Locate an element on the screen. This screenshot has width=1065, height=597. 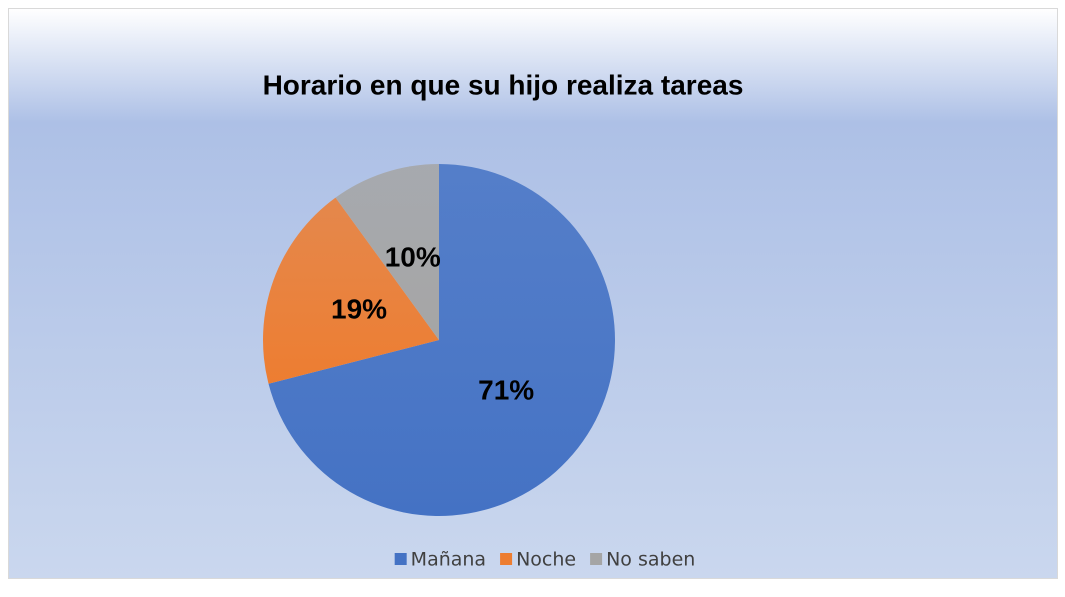
data-label: 71% is located at coordinates (506, 389).